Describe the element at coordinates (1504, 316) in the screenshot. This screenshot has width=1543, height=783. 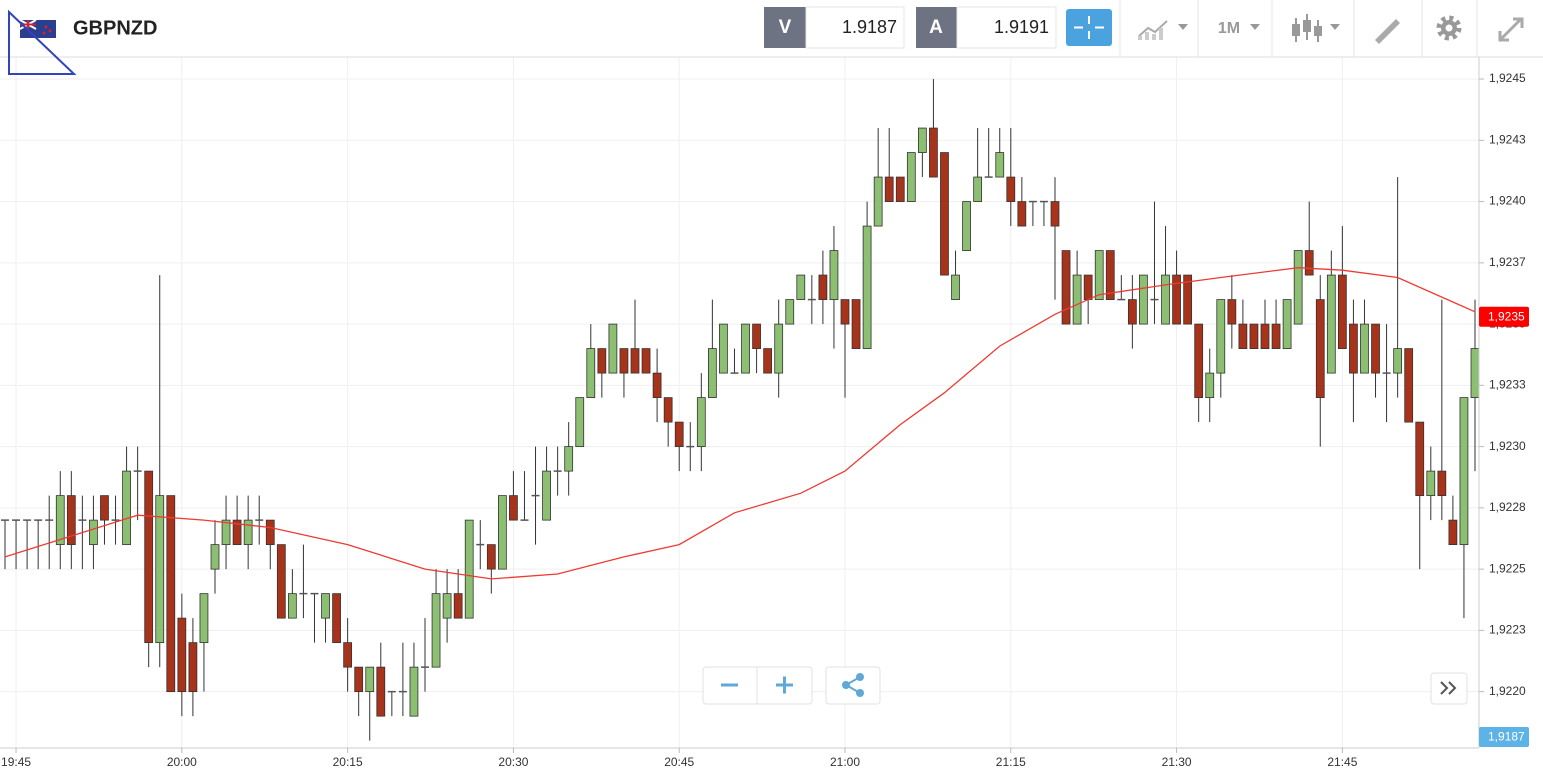
I see `price-tag` at that location.